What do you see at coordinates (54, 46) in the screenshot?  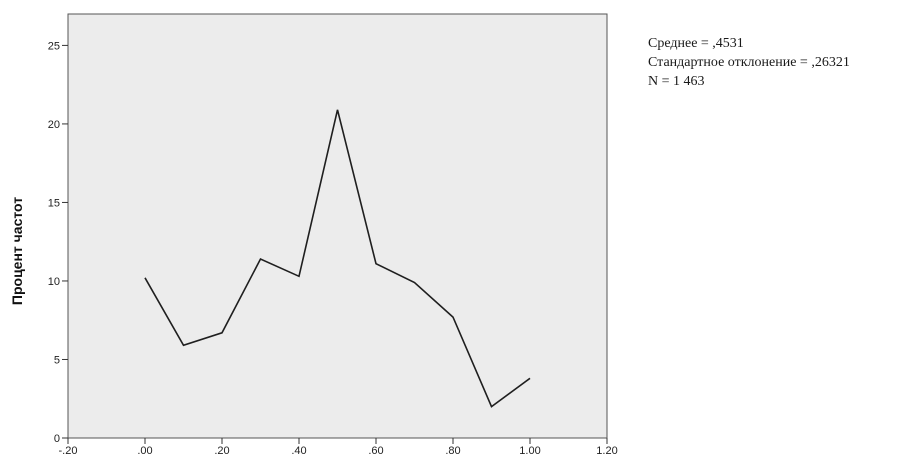 I see `y-tick-label: 25` at bounding box center [54, 46].